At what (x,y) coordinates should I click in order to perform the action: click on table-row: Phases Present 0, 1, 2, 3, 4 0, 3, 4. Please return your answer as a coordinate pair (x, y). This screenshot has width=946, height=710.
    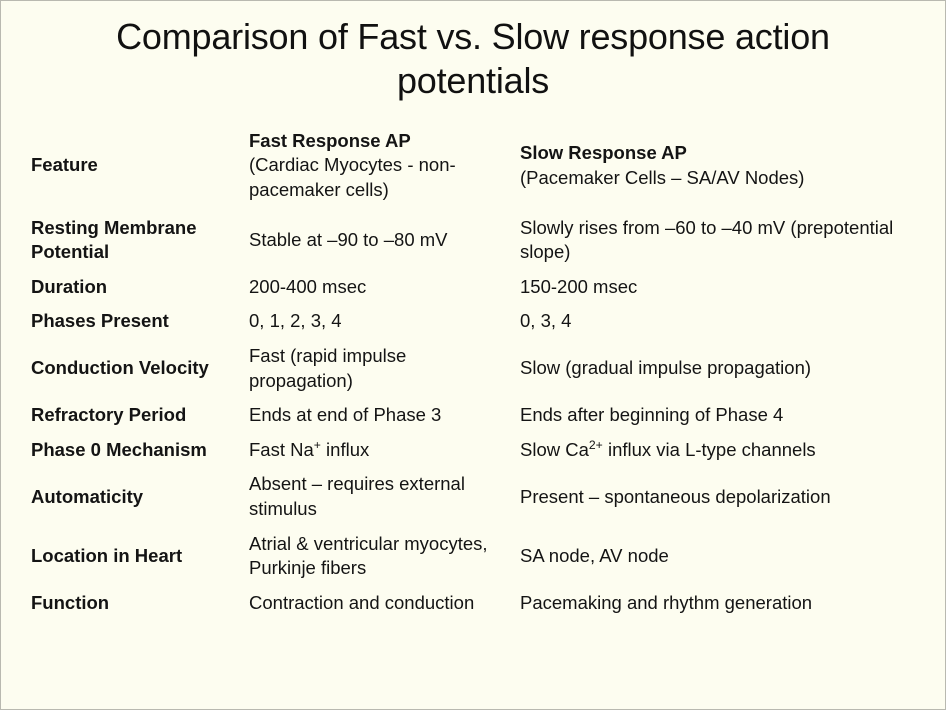
    Looking at the image, I should click on (473, 321).